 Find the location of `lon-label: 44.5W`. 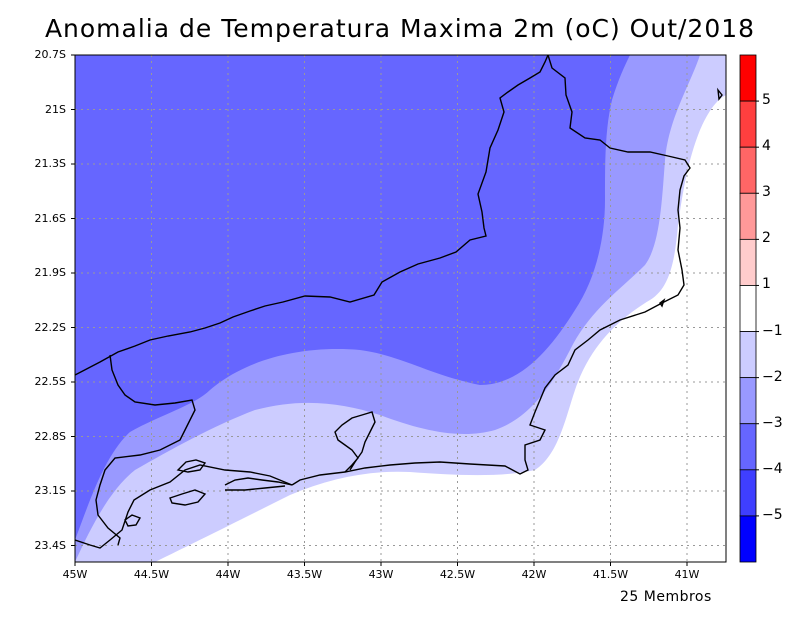

lon-label: 44.5W is located at coordinates (151, 574).